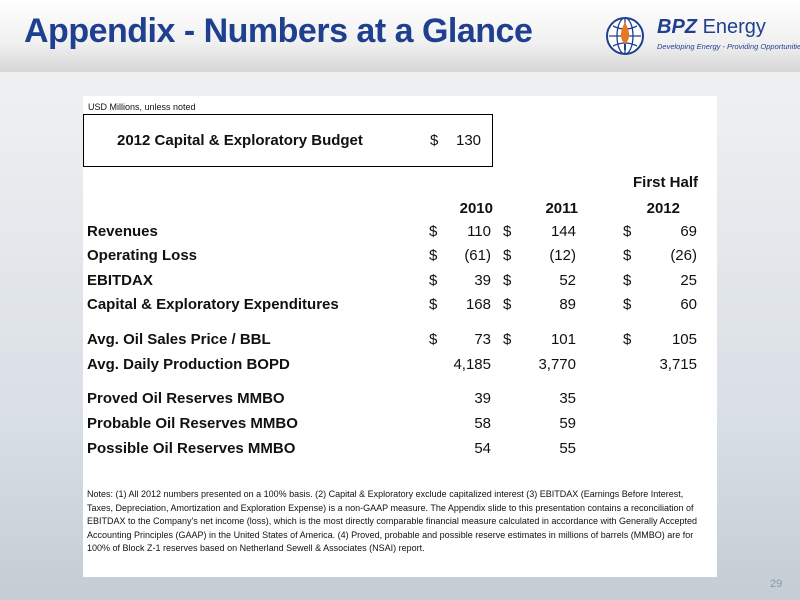  Describe the element at coordinates (482, 448) in the screenshot. I see `table-cell-value: 54` at that location.